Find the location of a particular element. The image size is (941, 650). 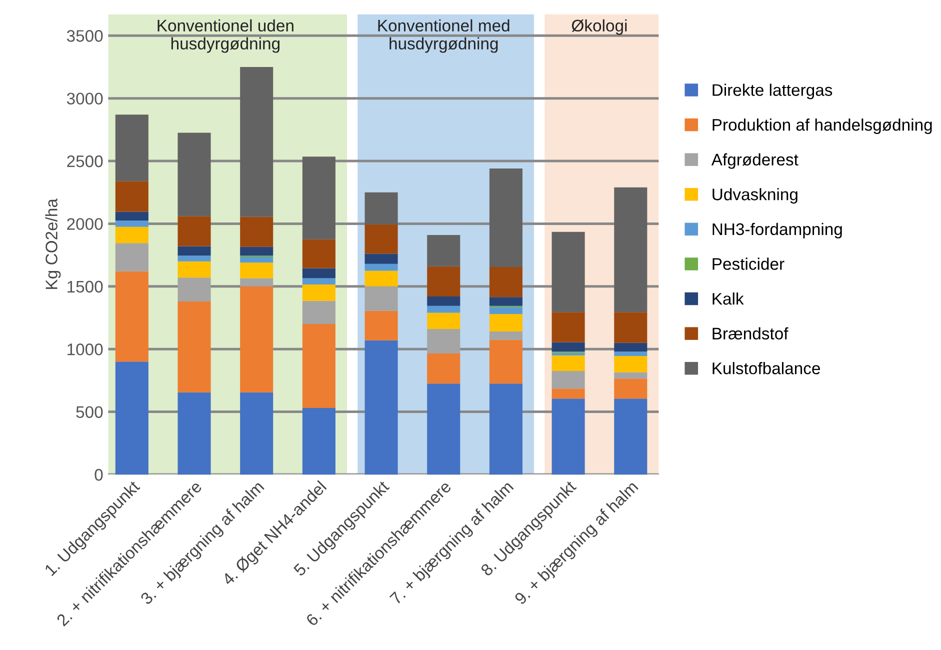

legend-label: Kalk is located at coordinates (728, 298).